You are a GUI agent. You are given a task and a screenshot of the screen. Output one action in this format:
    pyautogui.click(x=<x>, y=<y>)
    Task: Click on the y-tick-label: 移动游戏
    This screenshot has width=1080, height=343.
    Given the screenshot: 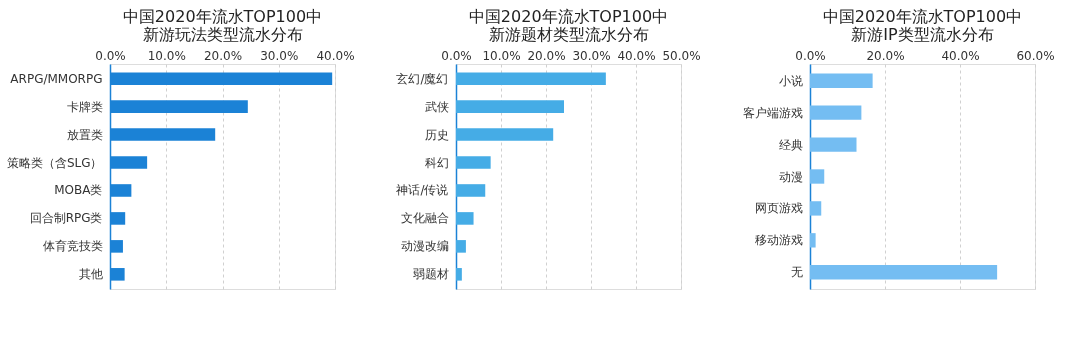 What is the action you would take?
    pyautogui.click(x=778, y=240)
    